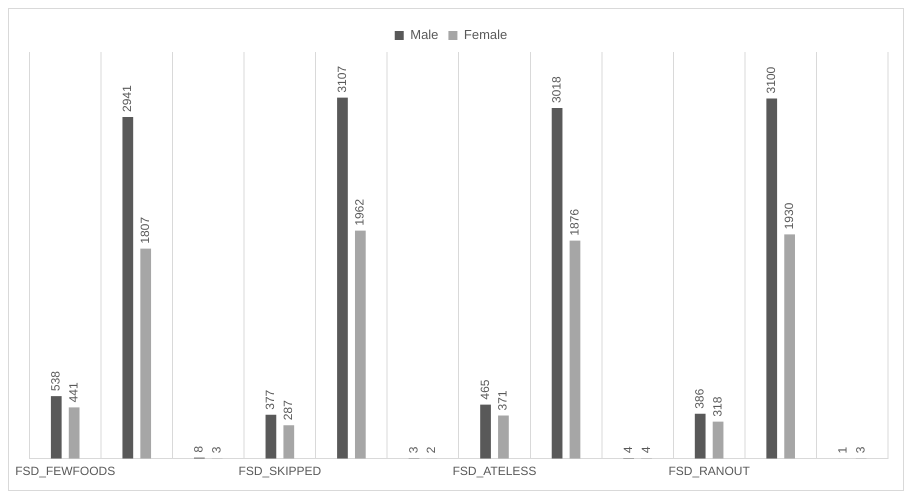 The image size is (912, 499). I want to click on data-label: 1, so click(843, 450).